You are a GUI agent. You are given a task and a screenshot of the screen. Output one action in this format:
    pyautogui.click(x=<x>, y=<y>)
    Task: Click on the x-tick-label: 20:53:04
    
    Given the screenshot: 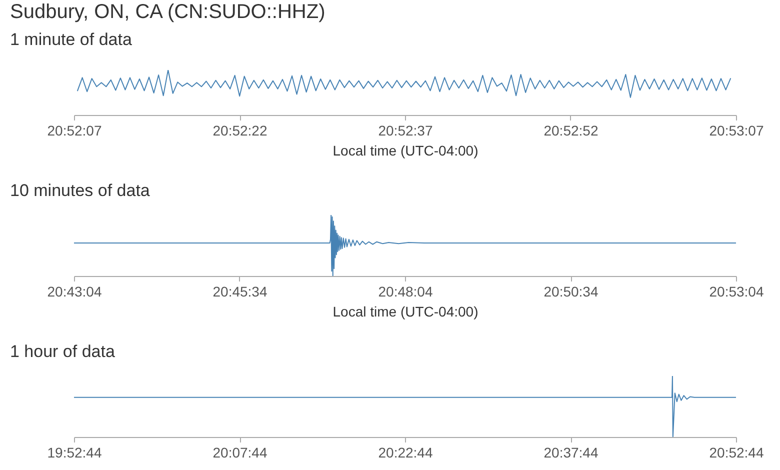 What is the action you would take?
    pyautogui.click(x=736, y=292)
    